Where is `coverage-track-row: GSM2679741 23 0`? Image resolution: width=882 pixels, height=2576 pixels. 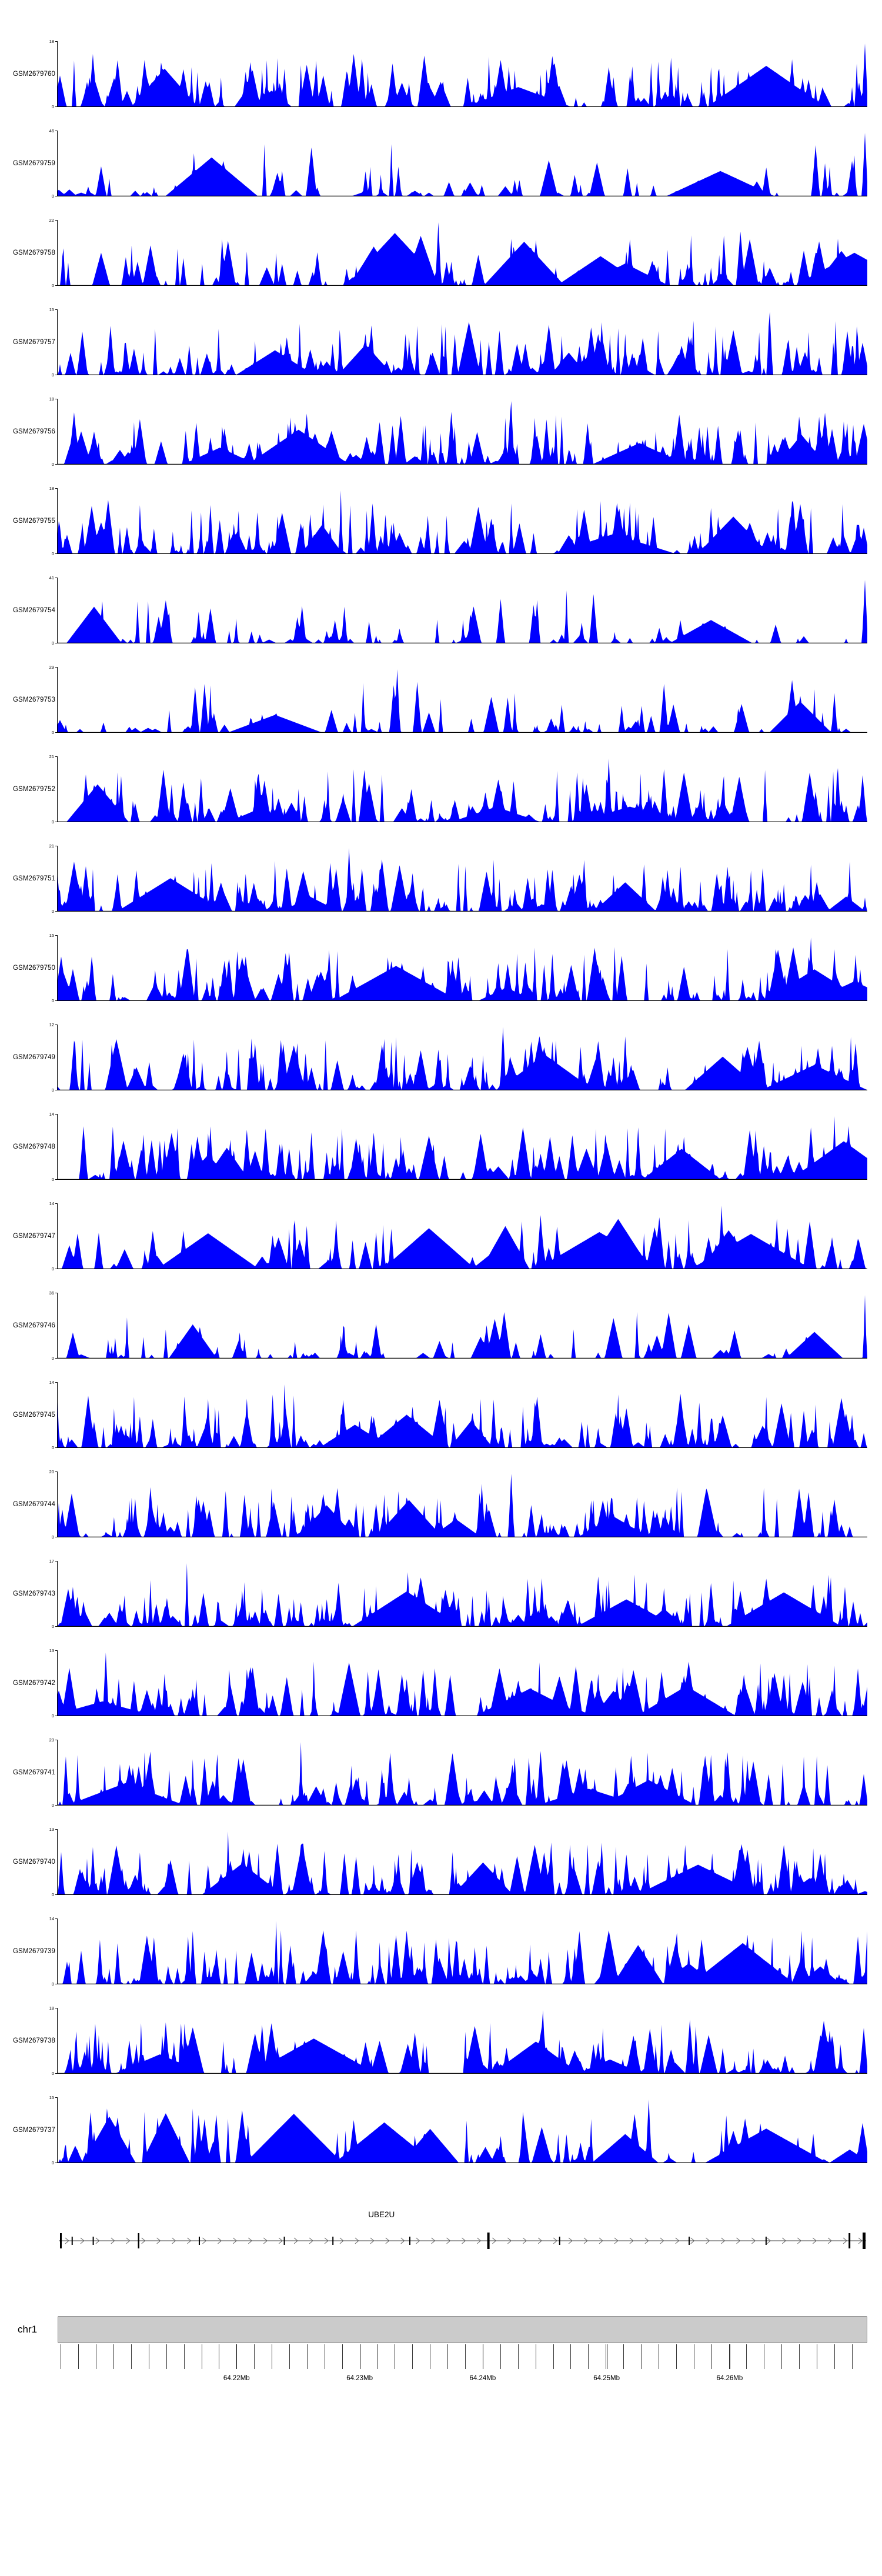
coverage-track-row: GSM2679741 23 0 is located at coordinates (441, 1761).